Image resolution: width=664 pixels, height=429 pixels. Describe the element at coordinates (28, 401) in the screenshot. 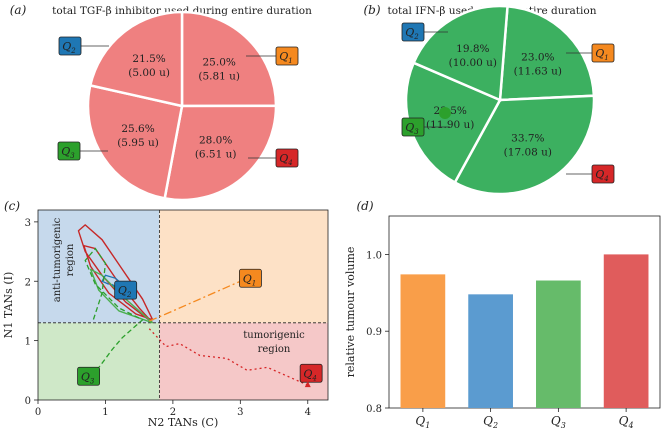

I see `y-tick-label: 0` at that location.